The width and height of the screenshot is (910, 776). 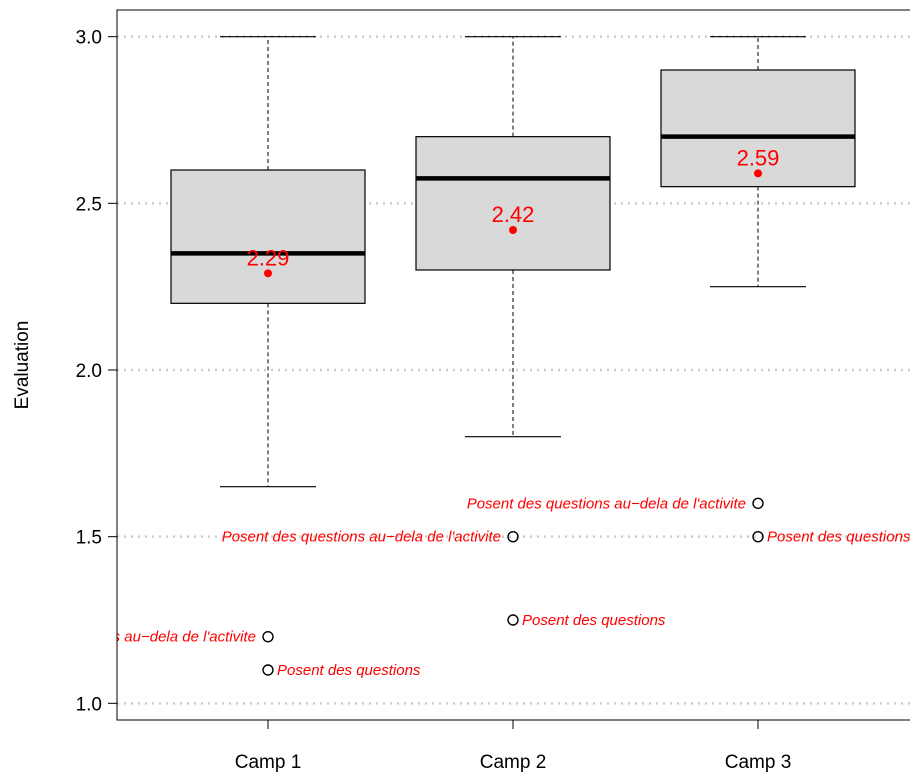 What do you see at coordinates (89, 704) in the screenshot?
I see `y-tick-label: 1.0` at bounding box center [89, 704].